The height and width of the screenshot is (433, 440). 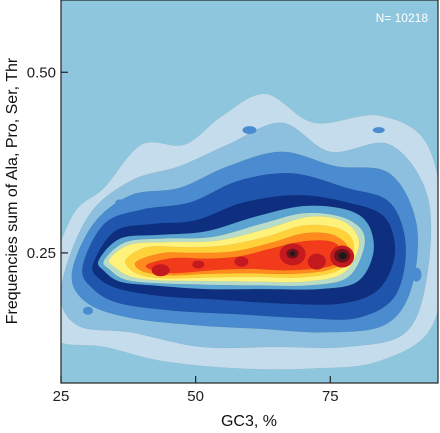 I want to click on y-tick-label: 0.25, so click(x=41, y=253).